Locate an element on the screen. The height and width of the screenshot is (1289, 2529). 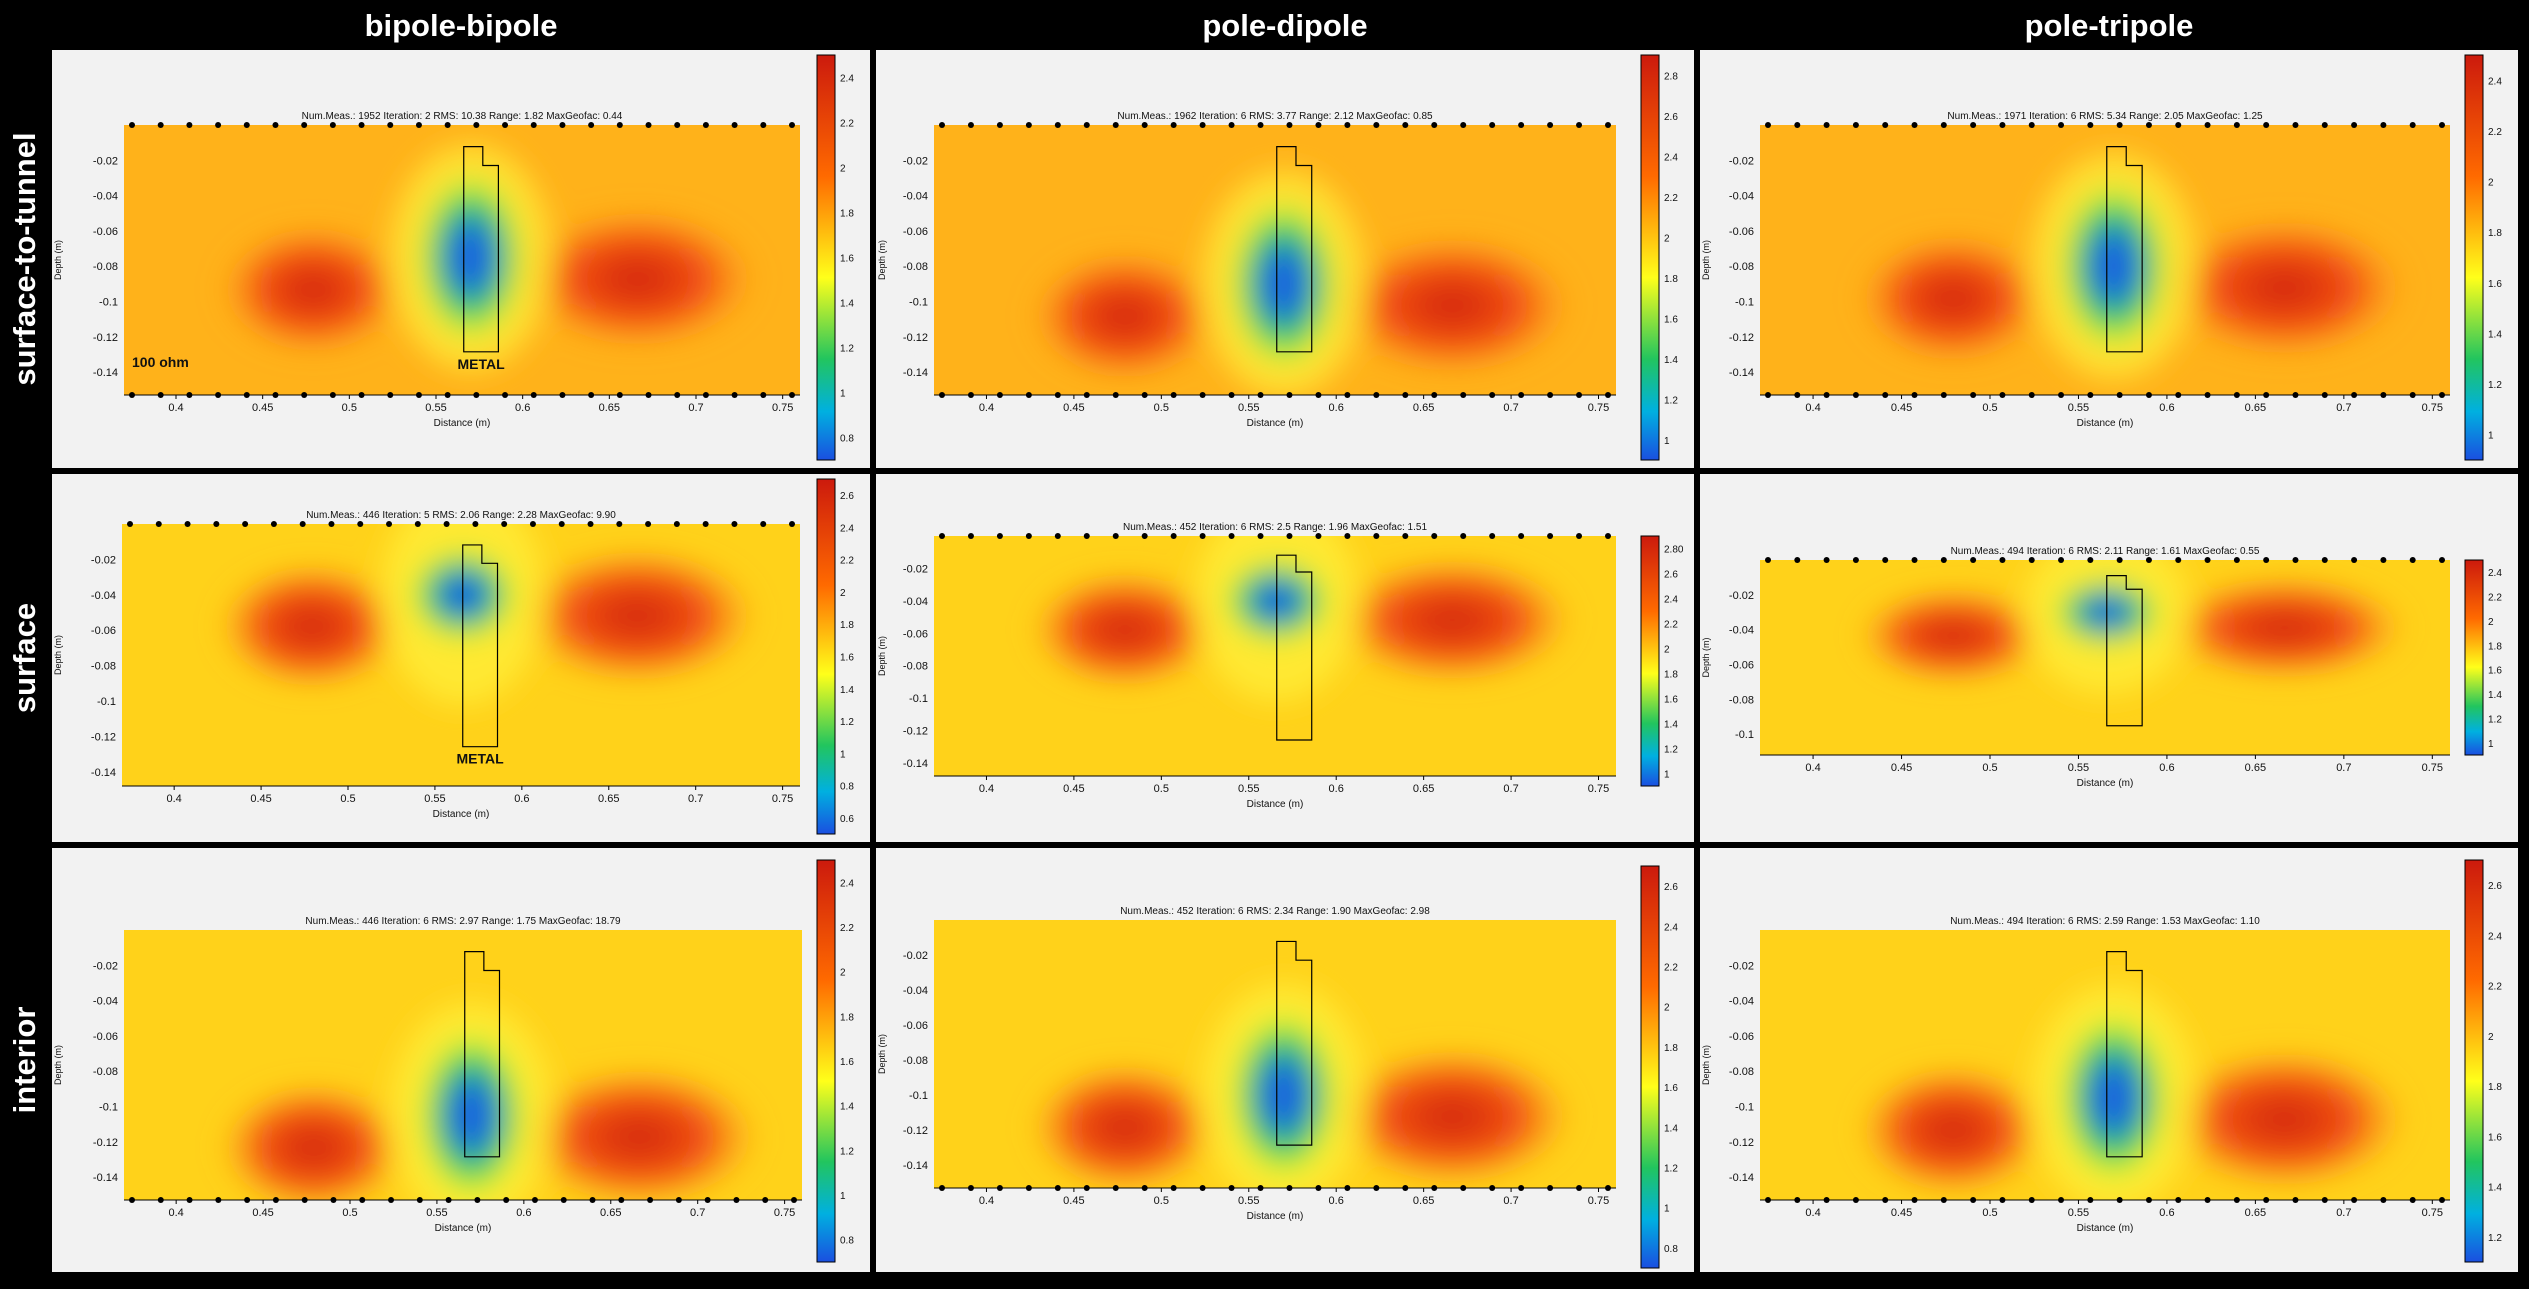
y-axis-label: Depth (m) is located at coordinates (1706, 1065).